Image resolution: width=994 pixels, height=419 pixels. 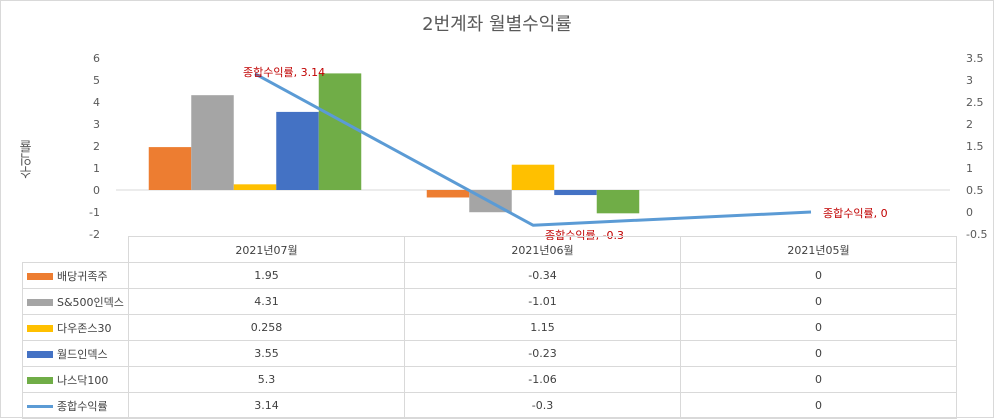 What do you see at coordinates (94, 212) in the screenshot?
I see `y-tick-label: -1` at bounding box center [94, 212].